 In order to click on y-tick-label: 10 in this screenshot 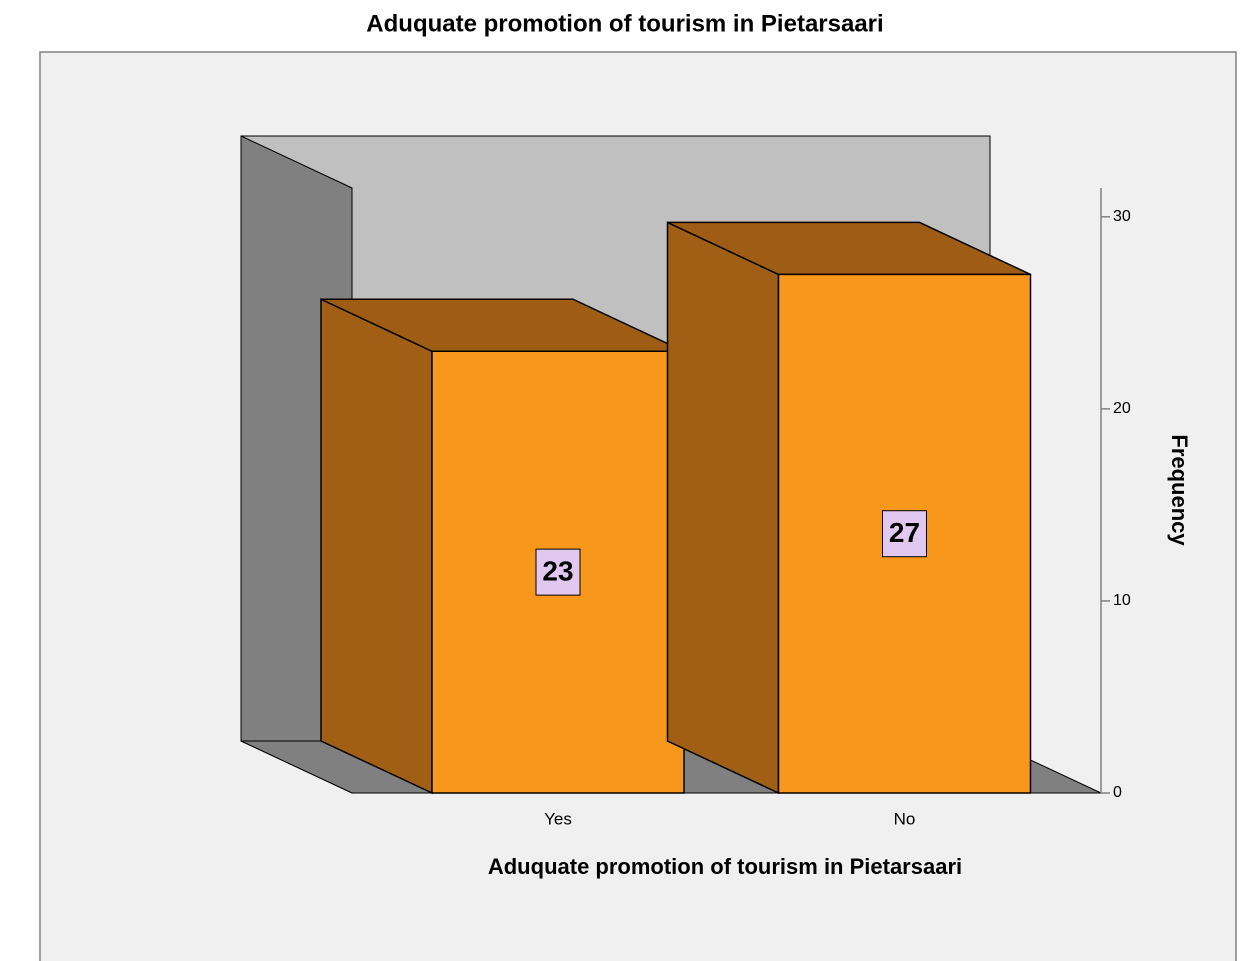, I will do `click(1122, 600)`.